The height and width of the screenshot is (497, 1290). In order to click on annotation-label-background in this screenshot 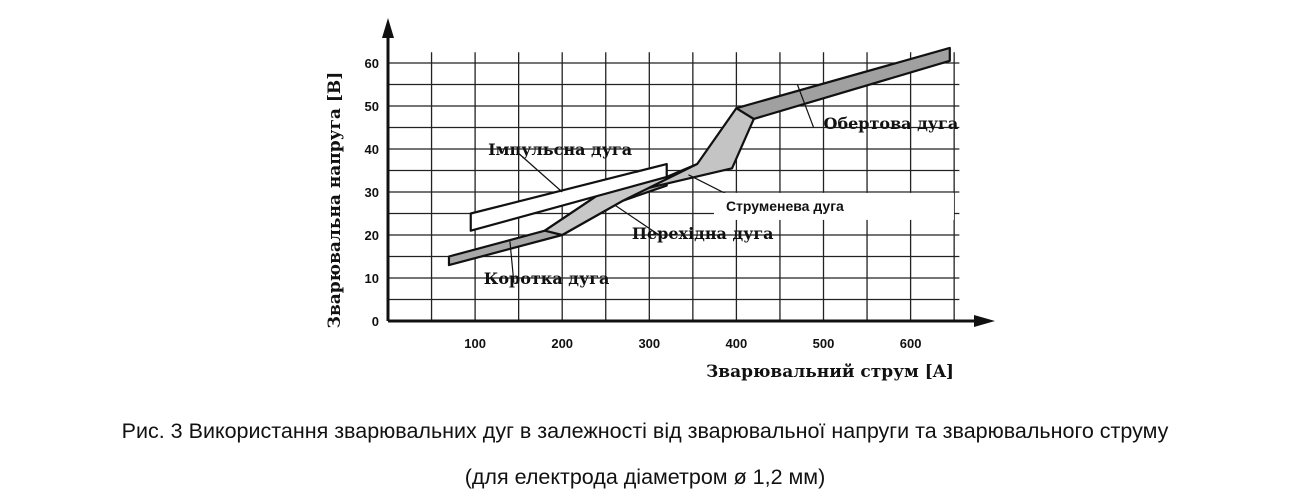, I will do `click(833, 206)`.